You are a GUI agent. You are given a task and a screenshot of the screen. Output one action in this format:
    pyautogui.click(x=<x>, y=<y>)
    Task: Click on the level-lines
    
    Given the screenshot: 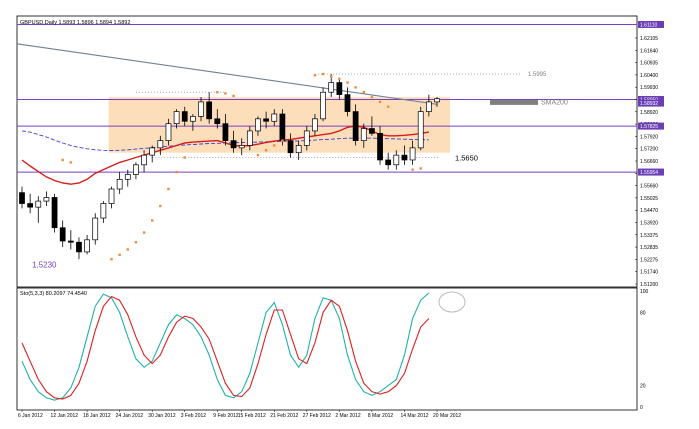 What is the action you would take?
    pyautogui.click(x=327, y=115)
    